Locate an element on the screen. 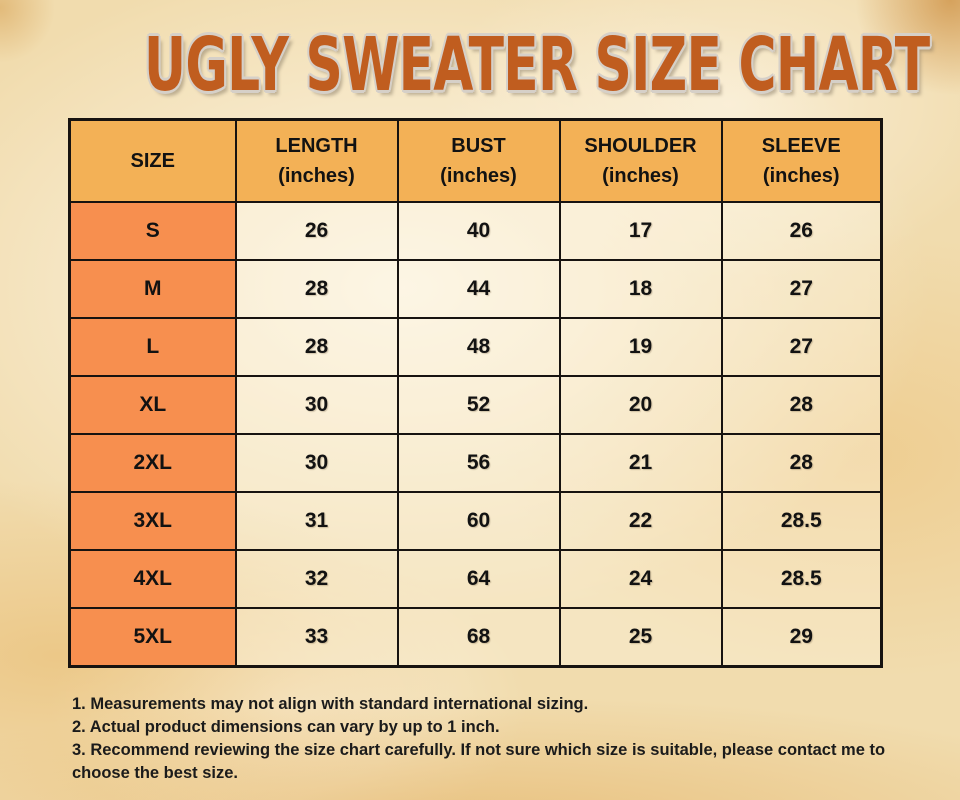 The height and width of the screenshot is (800, 960). header-cell-length: LENGTH (inches) is located at coordinates (316, 160).